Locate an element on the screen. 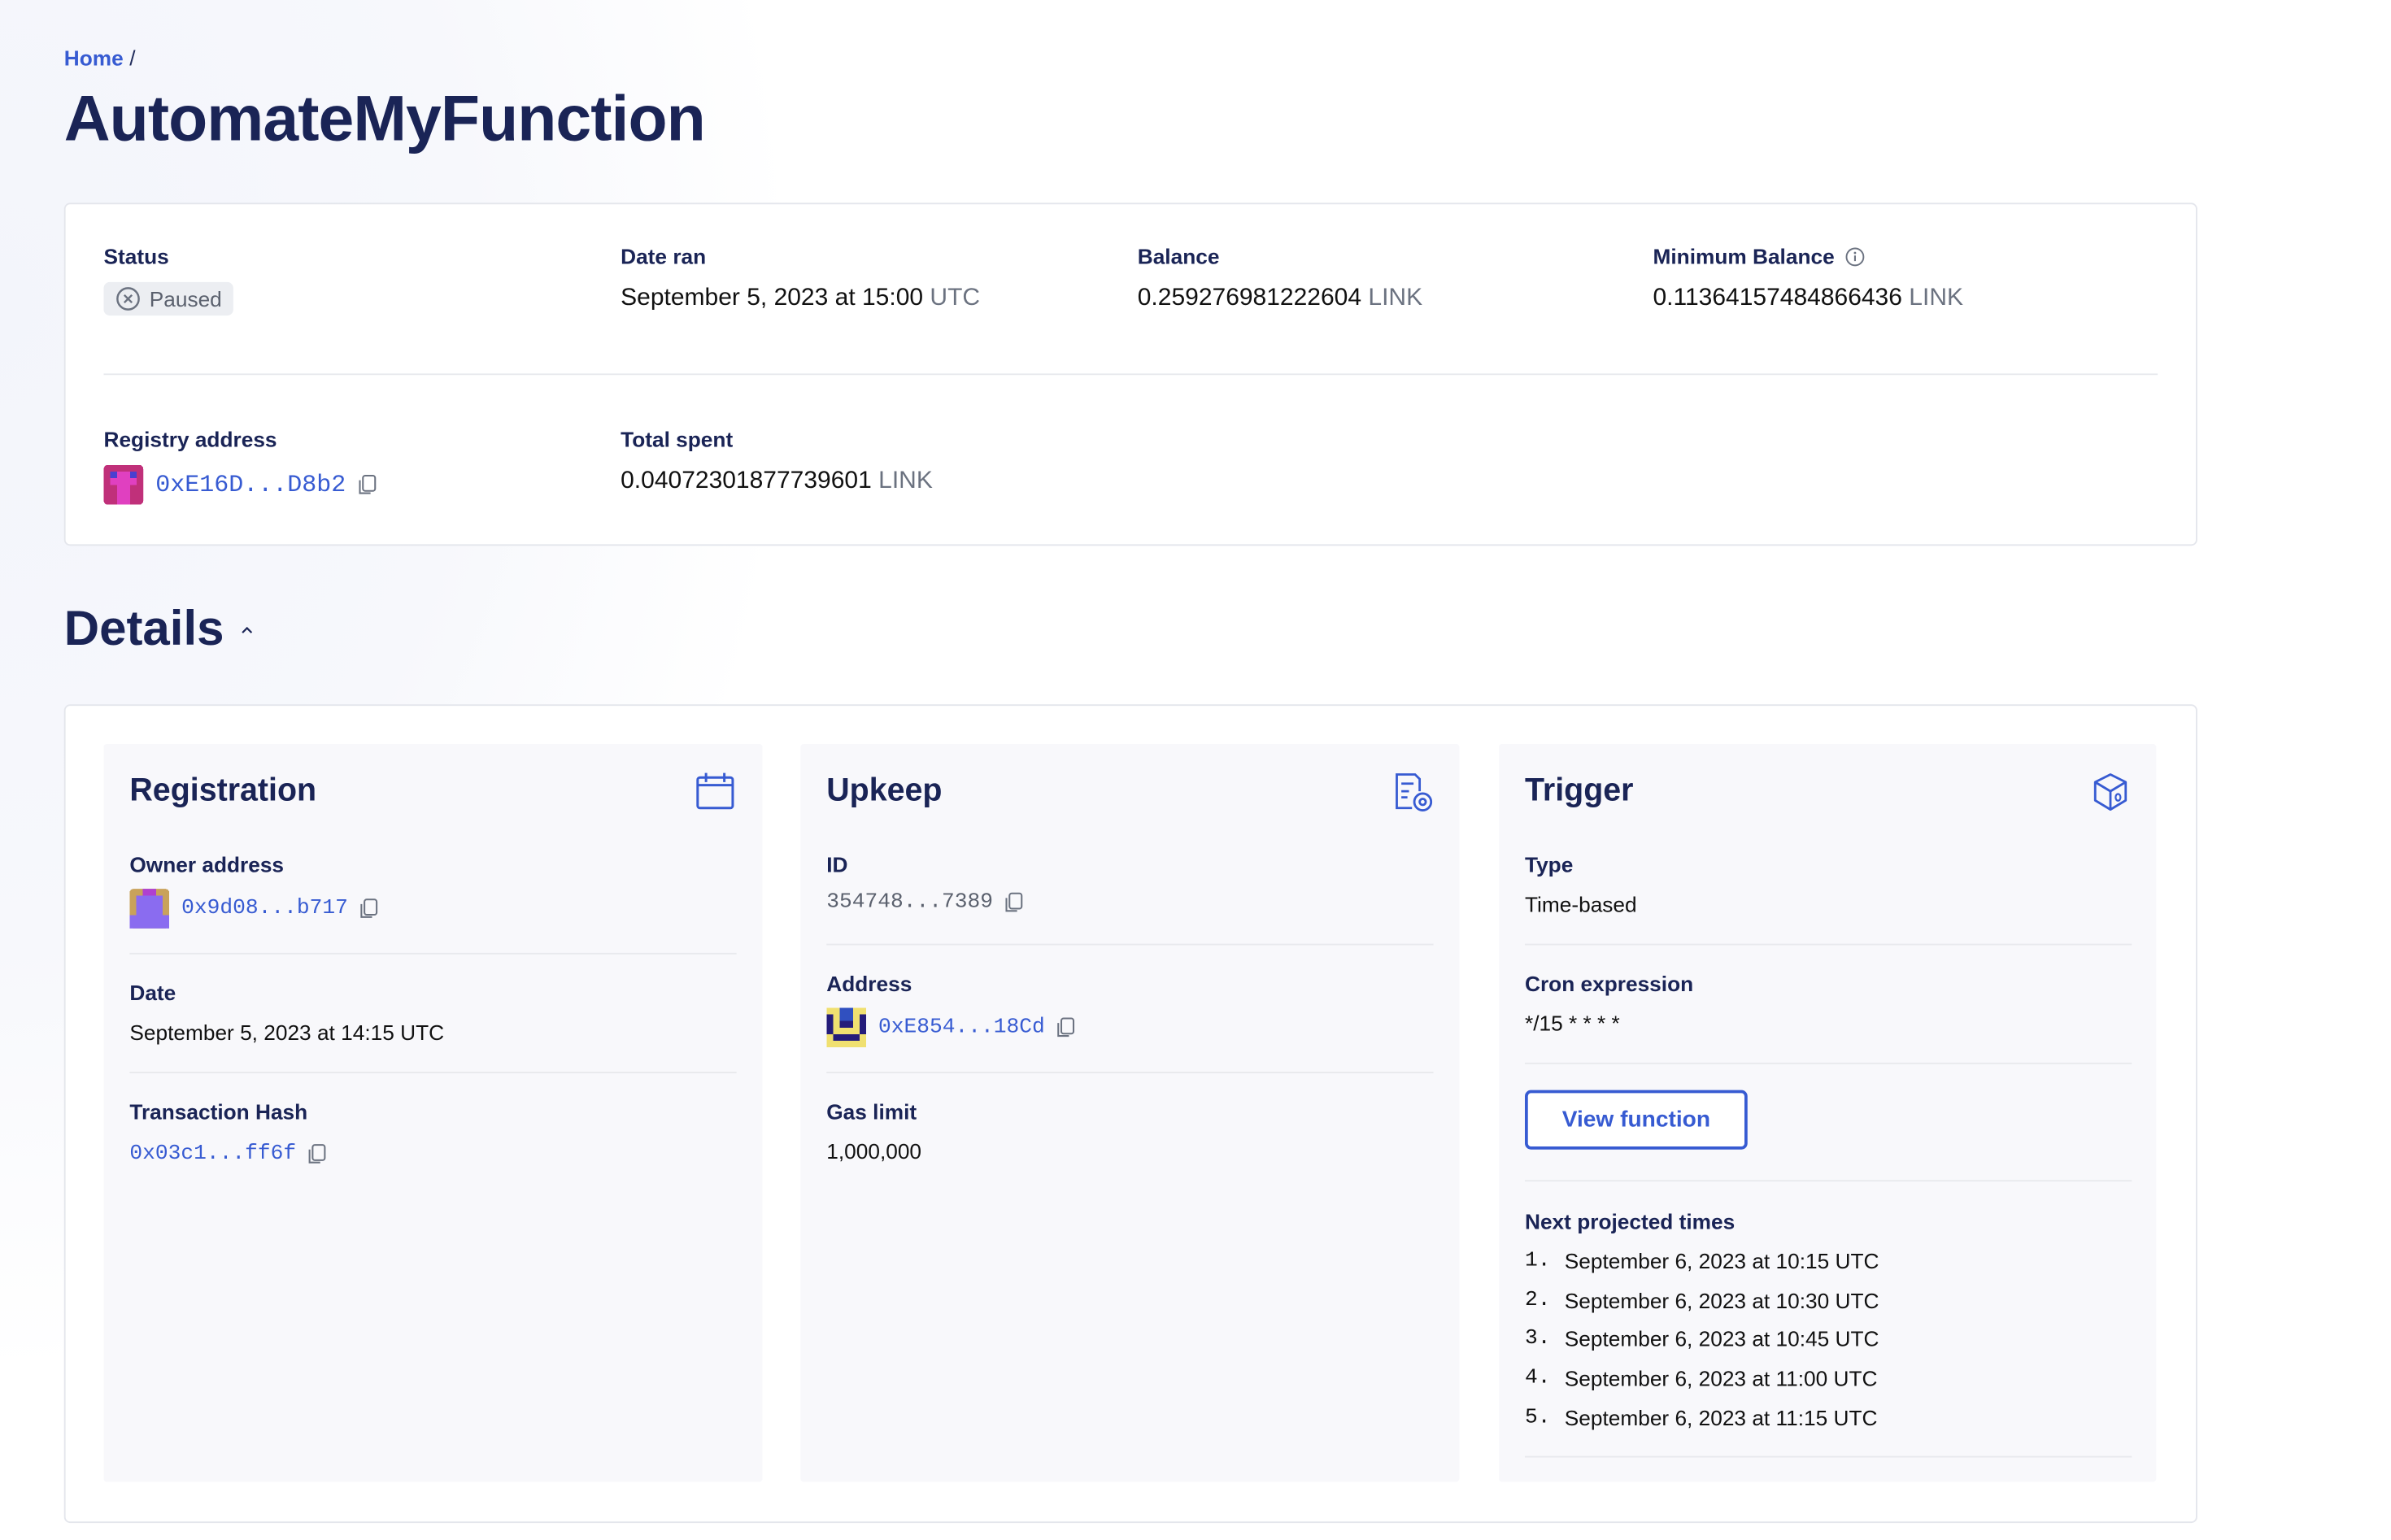 The image size is (2391, 1540). type-label: Type is located at coordinates (1549, 864).